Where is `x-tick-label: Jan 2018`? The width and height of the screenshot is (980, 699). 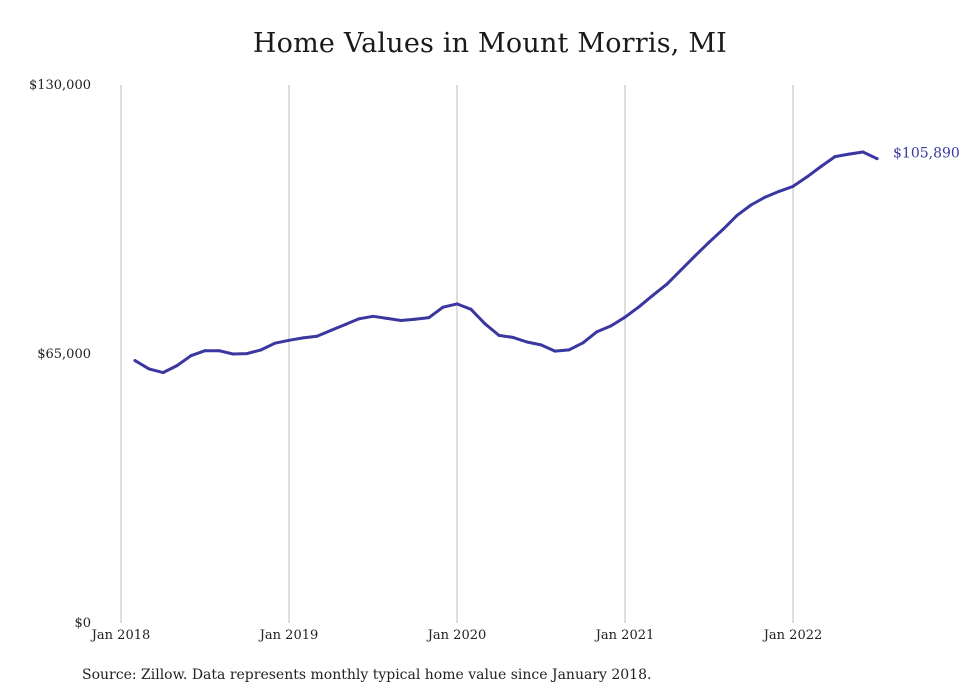
x-tick-label: Jan 2018 is located at coordinates (120, 635).